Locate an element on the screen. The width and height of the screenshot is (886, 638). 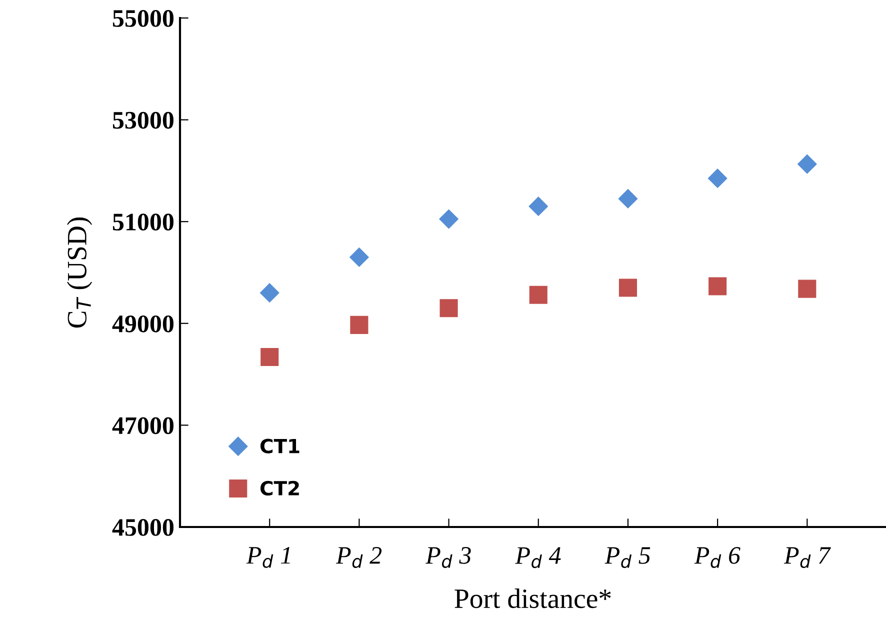
x-tick-label: P$_{d}$ 1 is located at coordinates (268, 557).